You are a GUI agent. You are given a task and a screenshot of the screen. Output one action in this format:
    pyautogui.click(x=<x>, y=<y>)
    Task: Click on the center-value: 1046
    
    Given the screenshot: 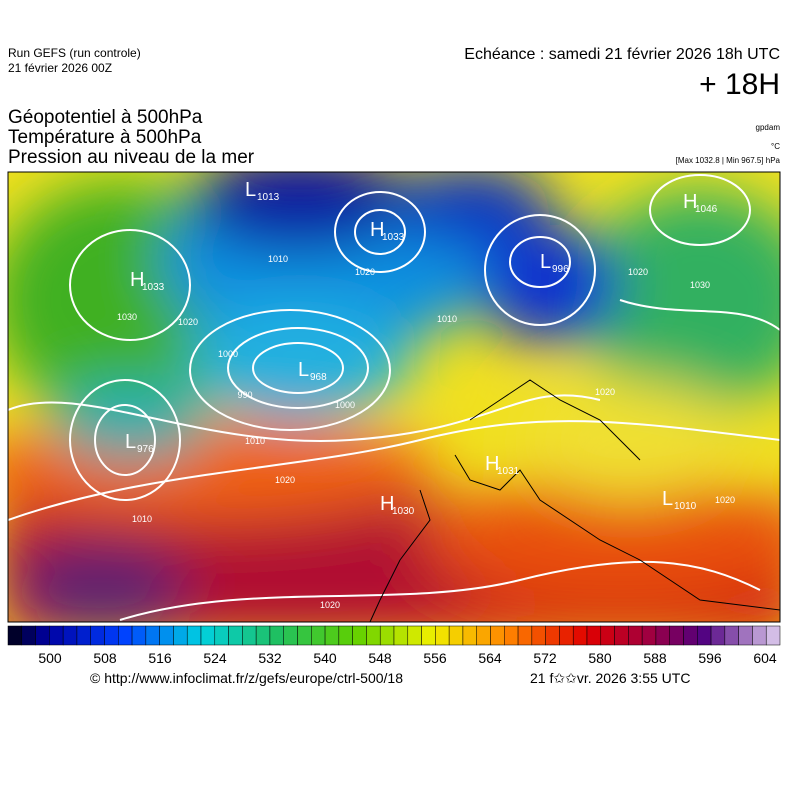 What is the action you would take?
    pyautogui.click(x=706, y=209)
    